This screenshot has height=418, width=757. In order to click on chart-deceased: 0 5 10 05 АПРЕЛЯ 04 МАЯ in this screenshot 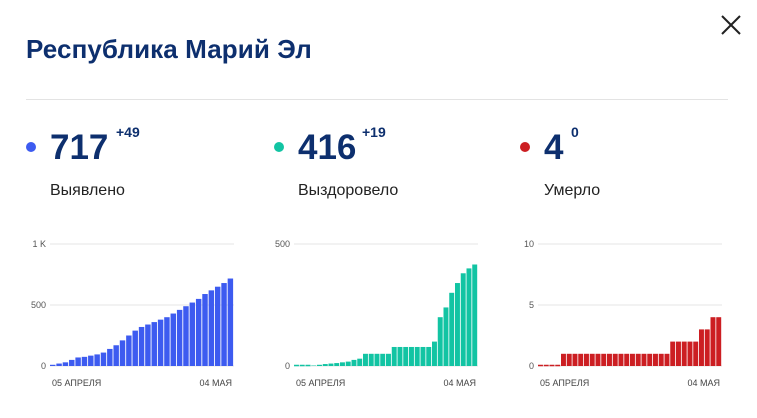, I will do `click(623, 313)`.